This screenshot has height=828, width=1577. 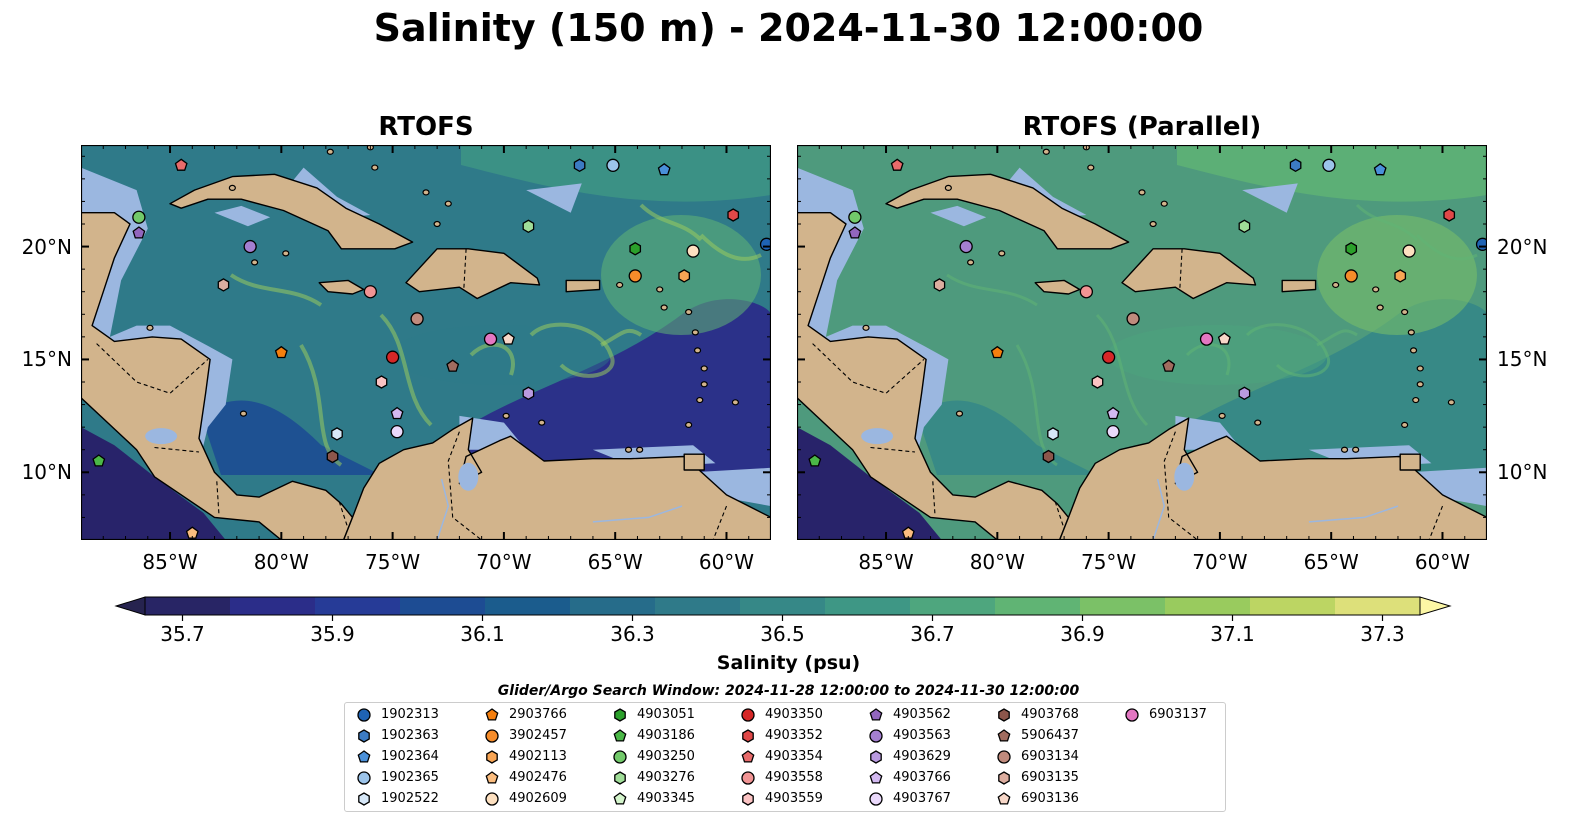 I want to click on legend-item-6903137: 6903137, so click(x=1165, y=714).